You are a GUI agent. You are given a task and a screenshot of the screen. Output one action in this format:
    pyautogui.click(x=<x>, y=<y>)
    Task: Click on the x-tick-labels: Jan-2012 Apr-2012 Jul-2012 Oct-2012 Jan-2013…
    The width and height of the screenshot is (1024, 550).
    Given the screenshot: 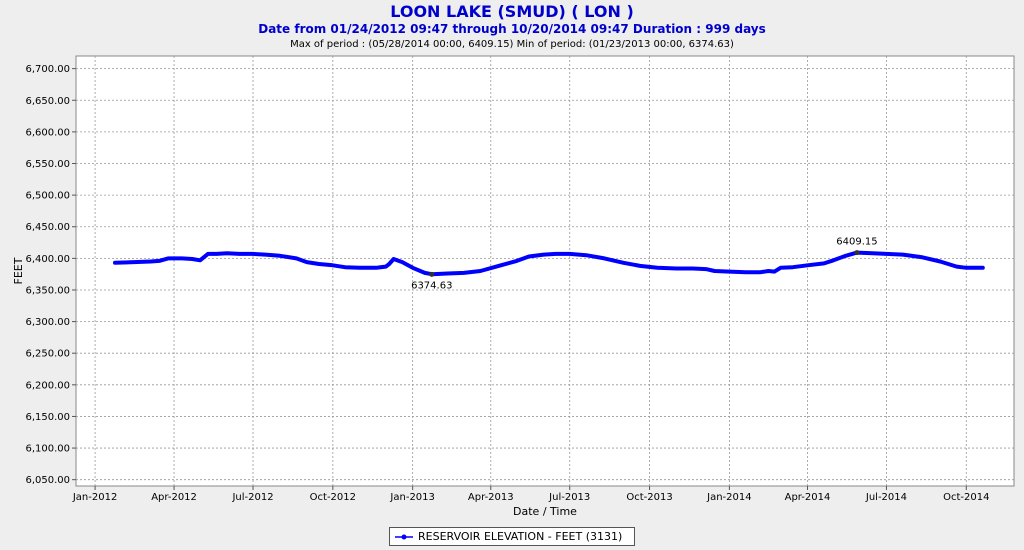 What is the action you would take?
    pyautogui.click(x=531, y=497)
    